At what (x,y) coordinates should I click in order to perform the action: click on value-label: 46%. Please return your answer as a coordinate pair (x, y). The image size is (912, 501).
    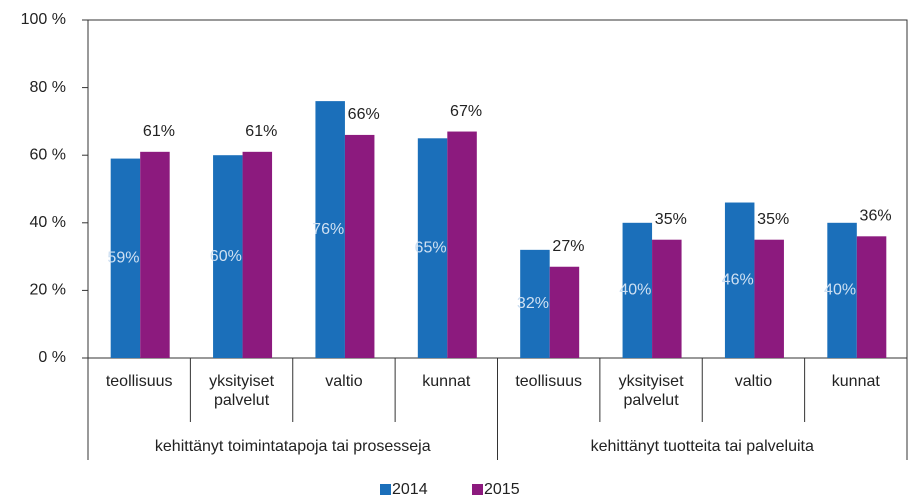
    Looking at the image, I should click on (738, 279).